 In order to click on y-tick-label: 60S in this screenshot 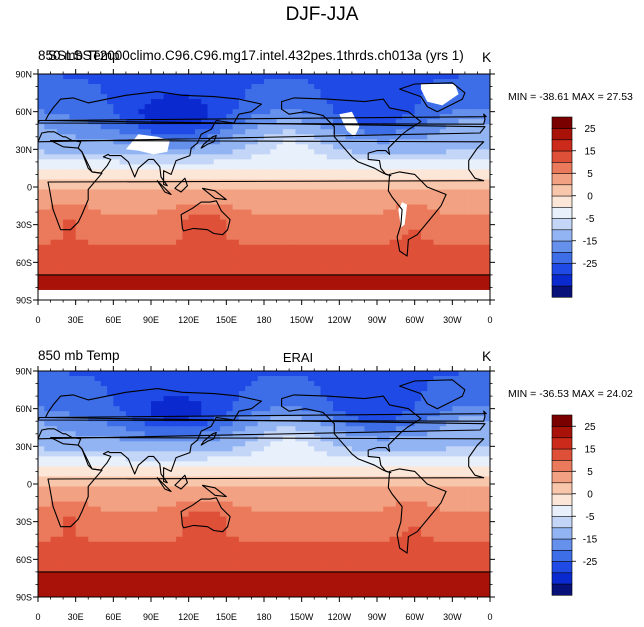, I will do `click(24, 263)`.